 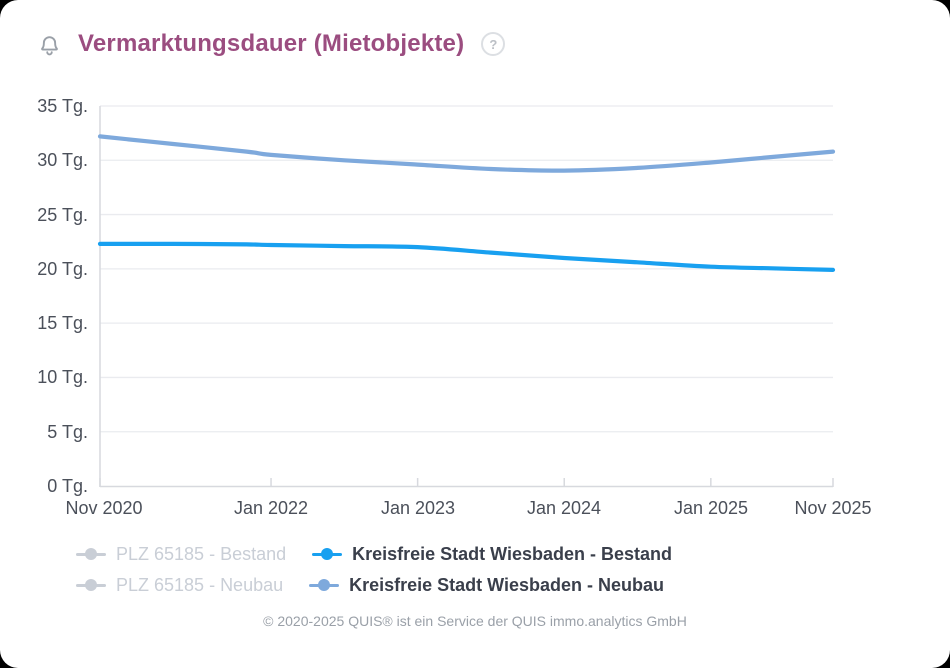 I want to click on series-line-kreisfreie-stadt-wiesbaden-bestand, so click(x=466, y=256).